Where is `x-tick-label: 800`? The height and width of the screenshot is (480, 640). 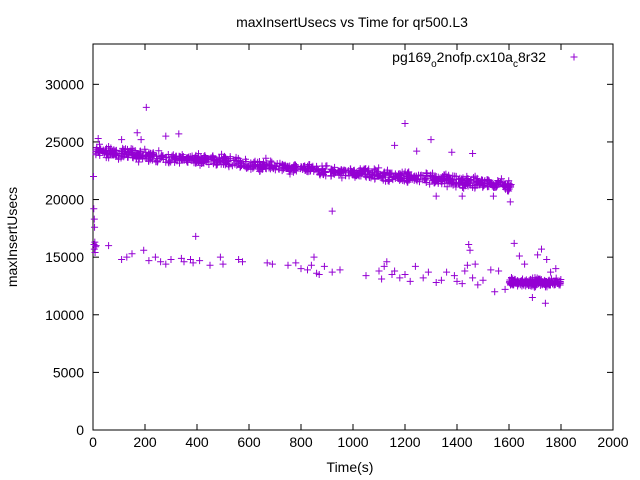
x-tick-label: 800 is located at coordinates (301, 442).